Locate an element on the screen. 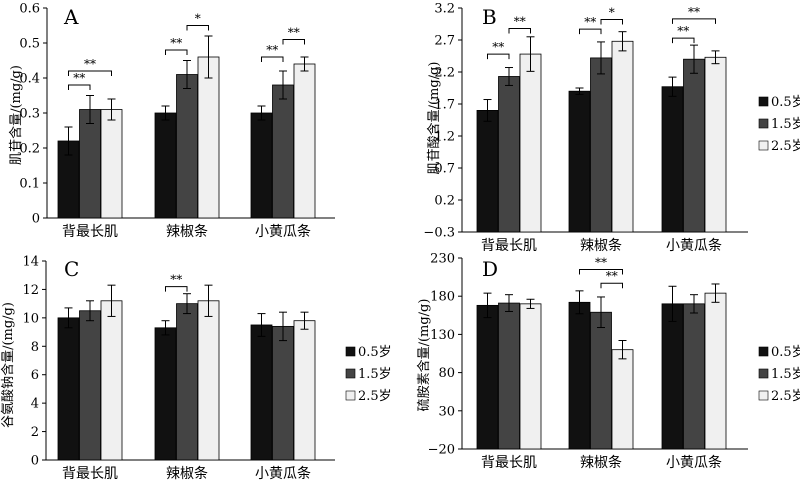 This screenshot has height=481, width=800. y-tick-label: 130 is located at coordinates (442, 335).